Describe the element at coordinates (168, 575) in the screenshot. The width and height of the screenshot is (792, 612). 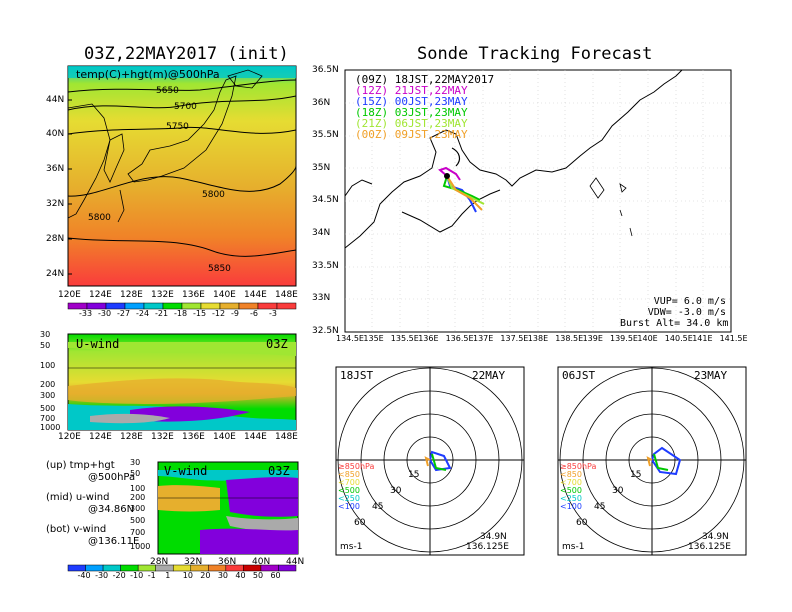
I see `wind-colorbar-label: 1` at that location.